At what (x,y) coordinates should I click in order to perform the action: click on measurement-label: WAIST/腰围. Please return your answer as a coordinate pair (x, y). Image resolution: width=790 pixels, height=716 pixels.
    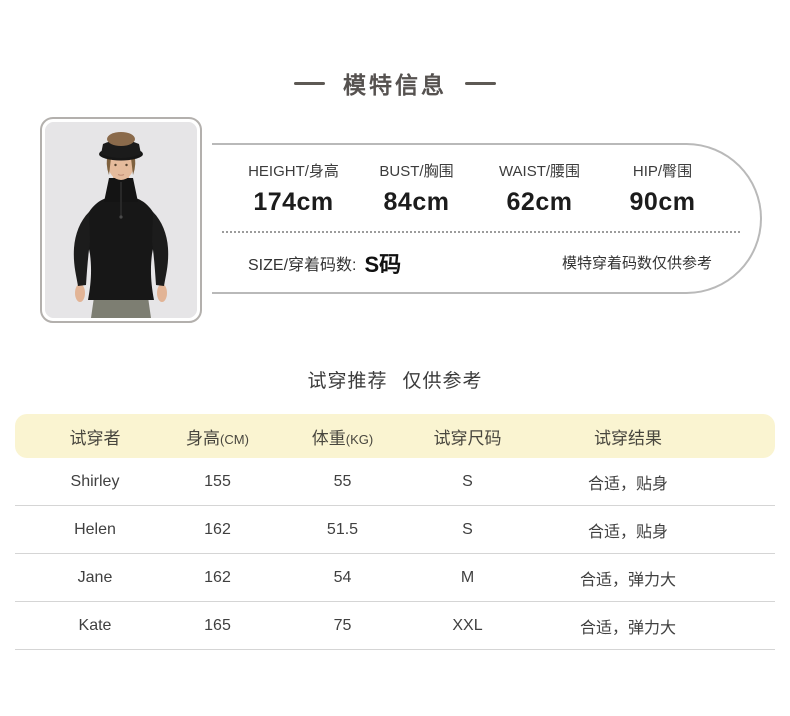
    Looking at the image, I should click on (539, 171).